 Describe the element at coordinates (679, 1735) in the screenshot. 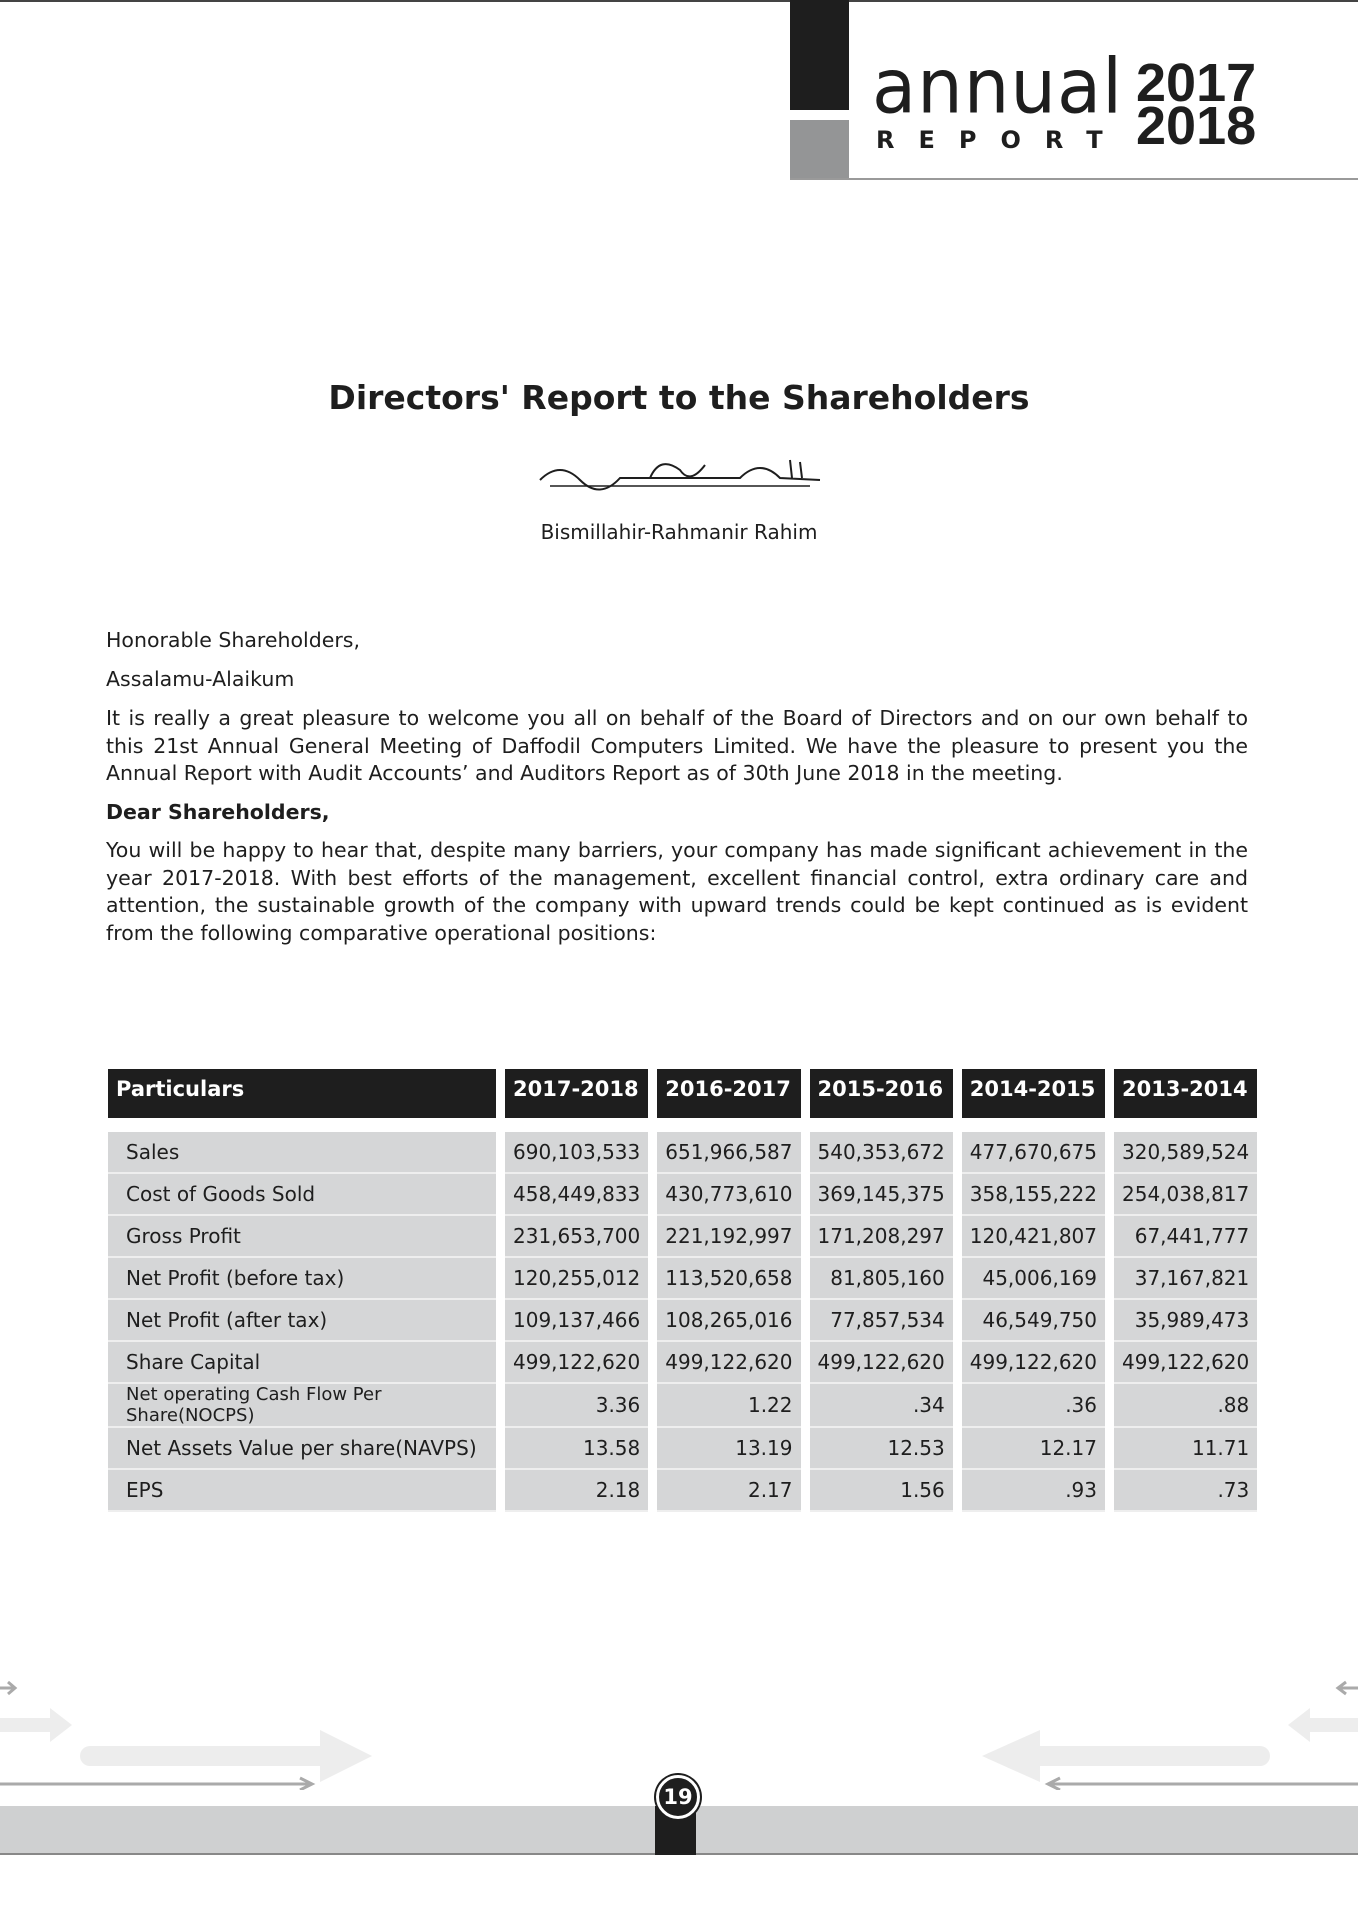

I see `decorative-arrows-icon` at that location.